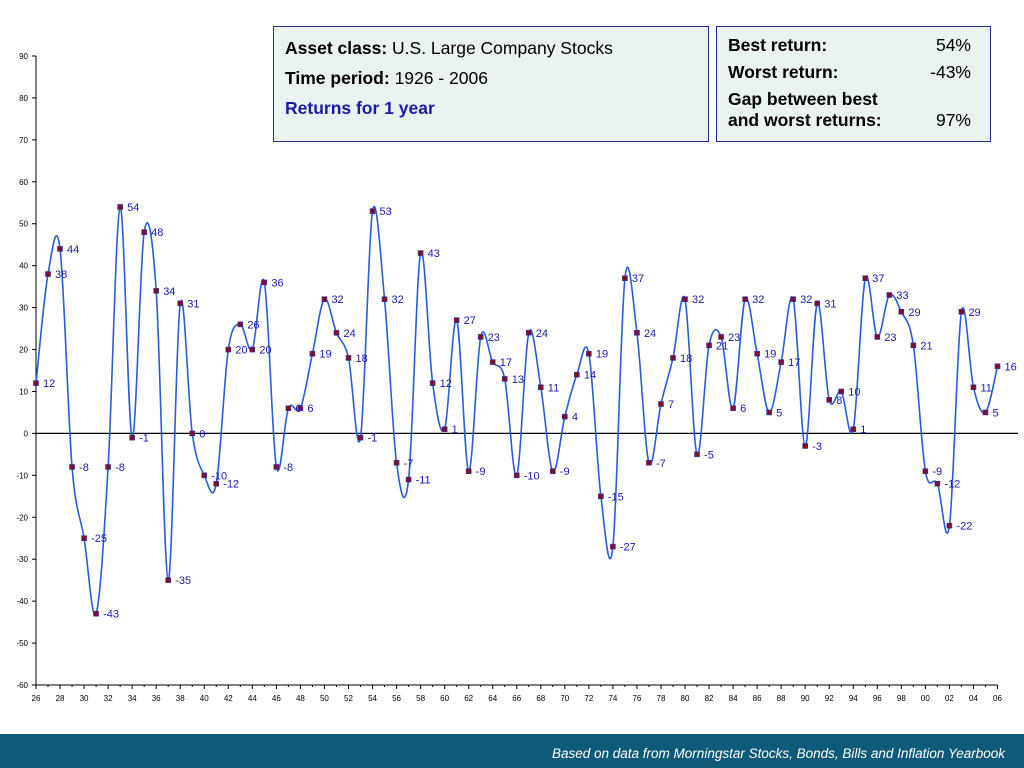 This screenshot has height=768, width=1024. What do you see at coordinates (950, 72) in the screenshot?
I see `worst-return-value: -43%` at bounding box center [950, 72].